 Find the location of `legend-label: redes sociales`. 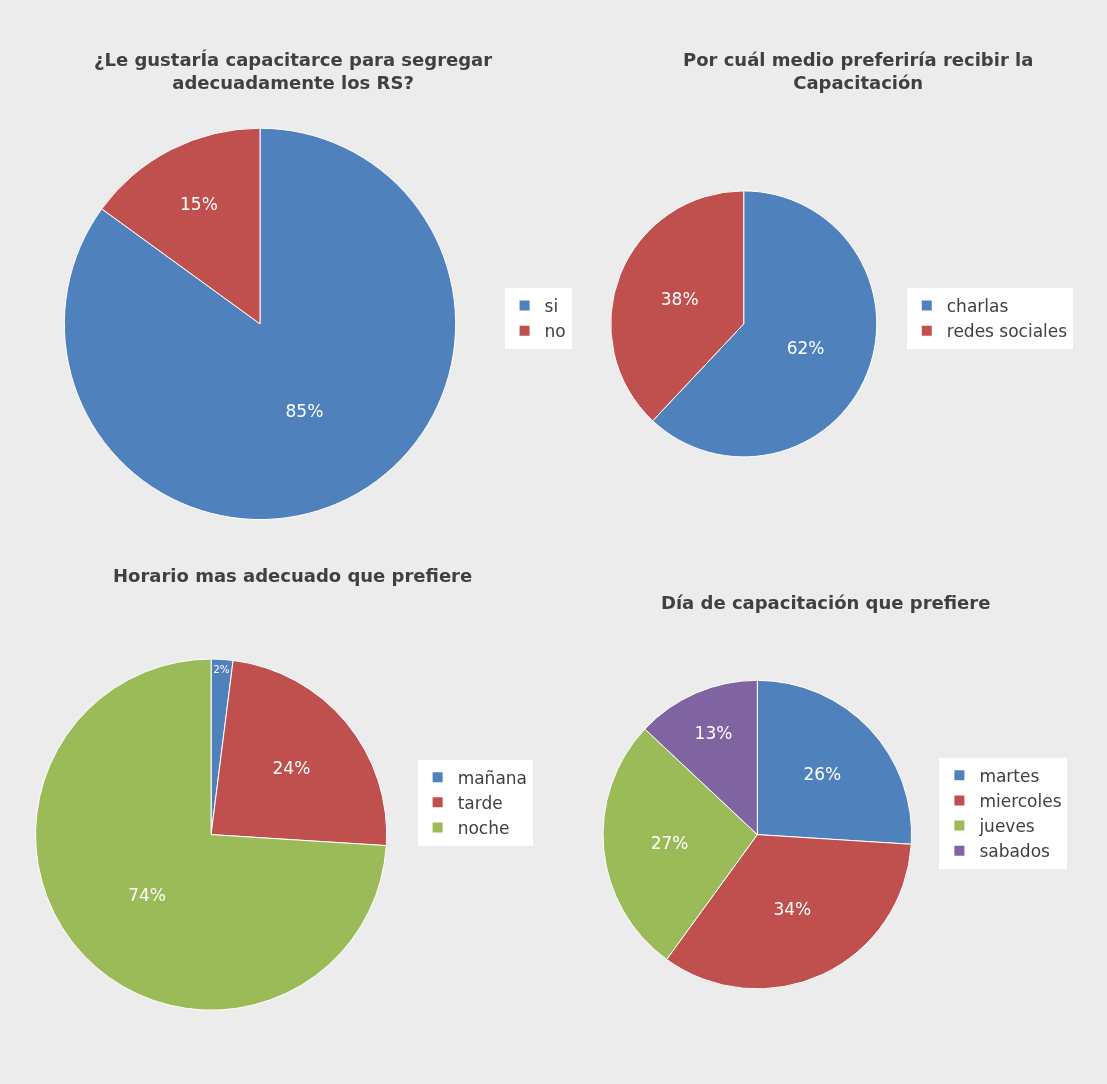

legend-label: redes sociales is located at coordinates (1007, 331).